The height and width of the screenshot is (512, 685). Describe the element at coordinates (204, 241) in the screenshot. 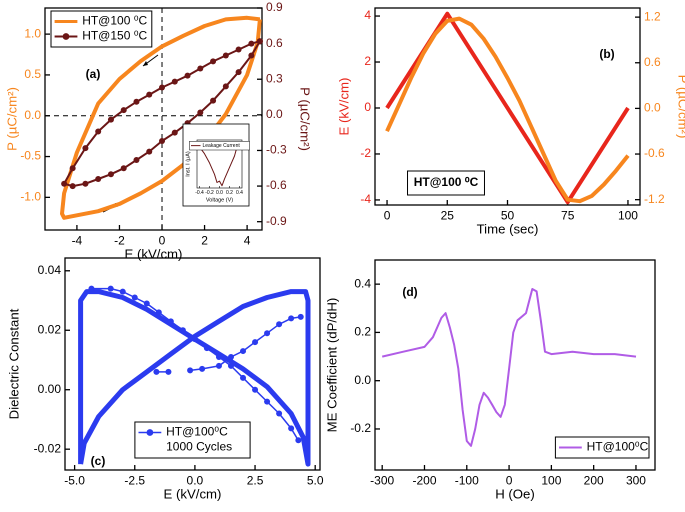

I see `x-tick-label: 2` at that location.